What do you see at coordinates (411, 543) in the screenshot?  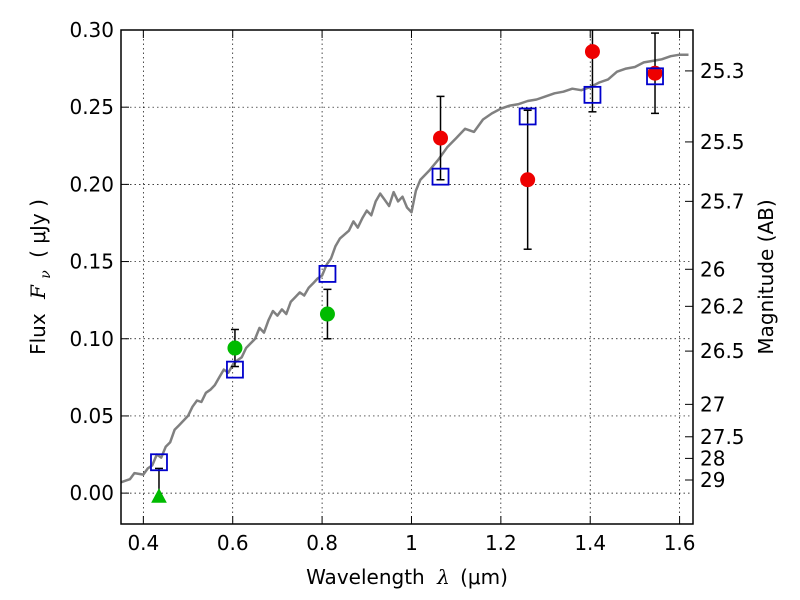 I see `x-tick-label: 1` at bounding box center [411, 543].